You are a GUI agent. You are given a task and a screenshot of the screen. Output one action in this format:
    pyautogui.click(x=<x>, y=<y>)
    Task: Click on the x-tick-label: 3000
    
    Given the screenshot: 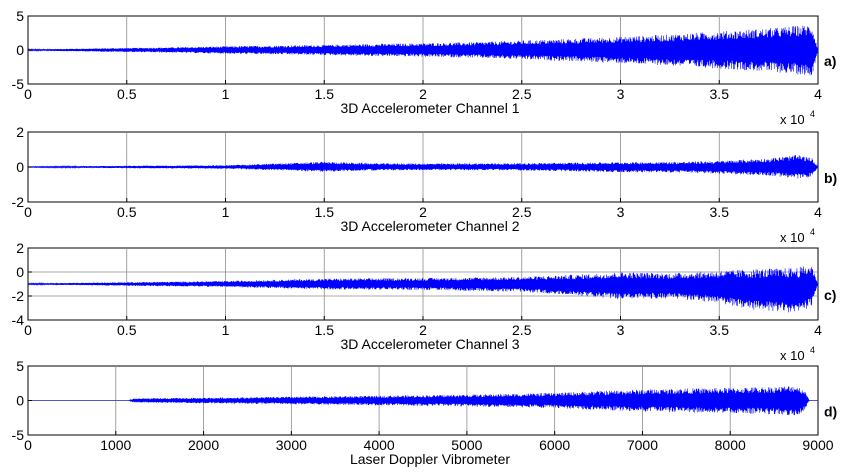 What is the action you would take?
    pyautogui.click(x=291, y=445)
    